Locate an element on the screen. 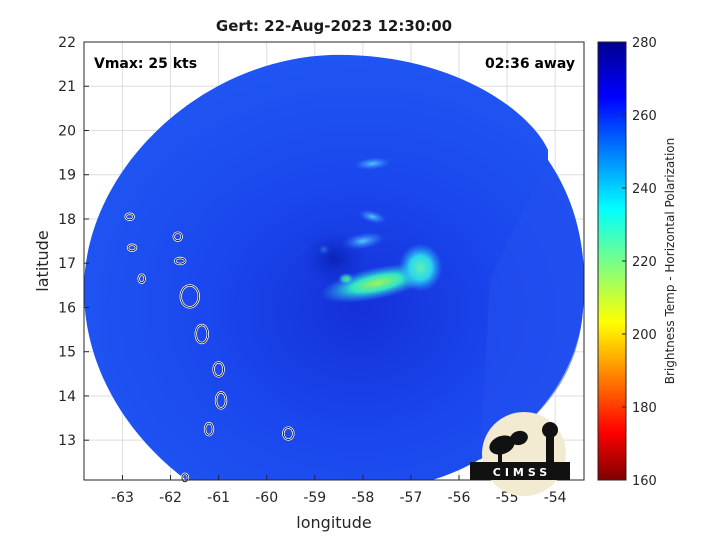  y-axis-label: latitude is located at coordinates (42, 260).